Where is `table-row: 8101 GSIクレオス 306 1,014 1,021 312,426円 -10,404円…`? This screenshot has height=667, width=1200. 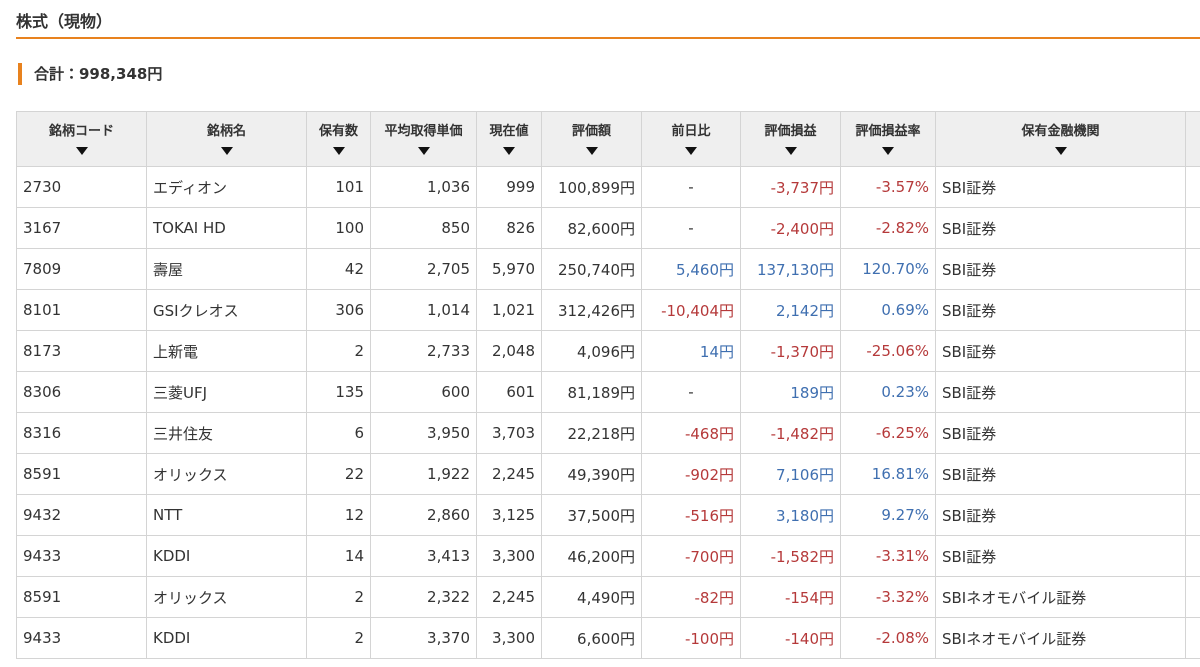
table-row: 8101 GSIクレオス 306 1,014 1,021 312,426円 -10,404円… is located at coordinates (608, 310).